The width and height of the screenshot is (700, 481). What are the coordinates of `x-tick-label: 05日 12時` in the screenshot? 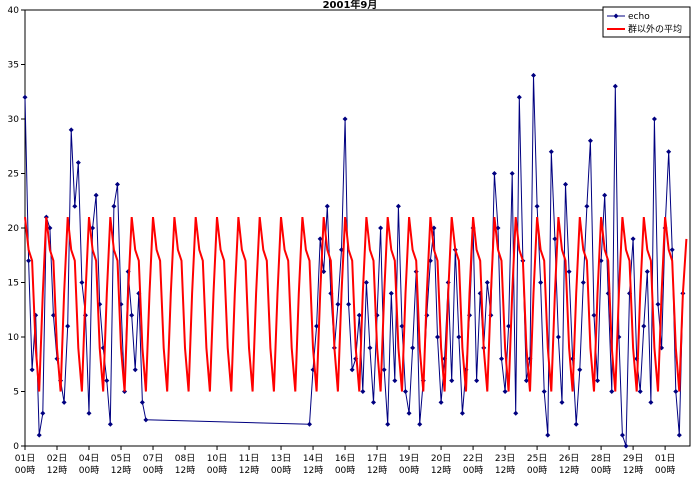 It's located at (121, 464).